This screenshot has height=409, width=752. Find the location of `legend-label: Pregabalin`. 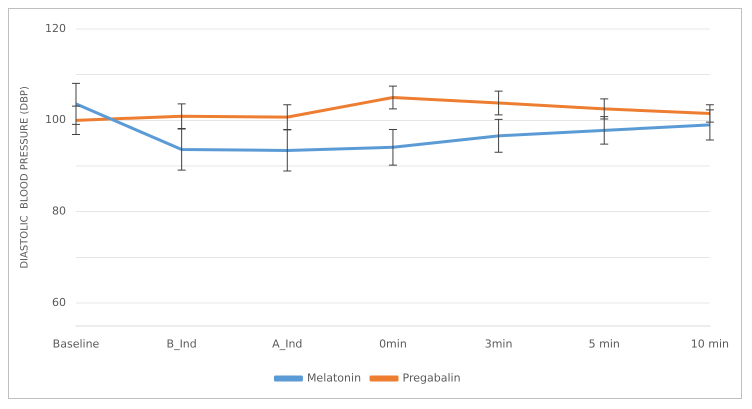

legend-label: Pregabalin is located at coordinates (431, 377).